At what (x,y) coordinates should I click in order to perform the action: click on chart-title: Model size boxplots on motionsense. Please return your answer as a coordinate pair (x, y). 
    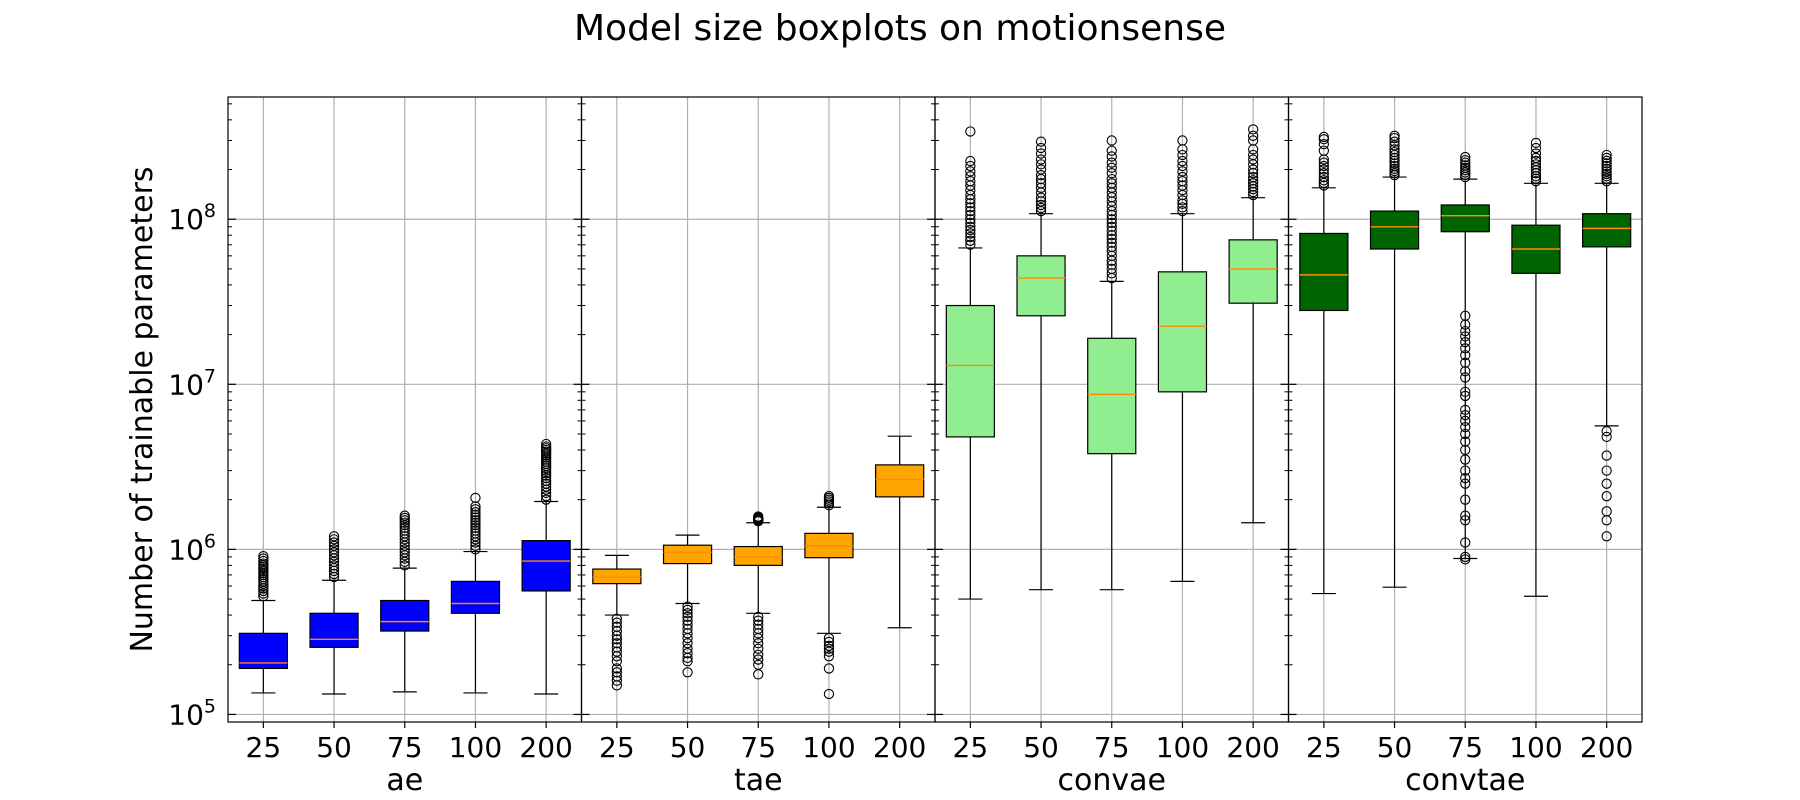
    Looking at the image, I should click on (899, 28).